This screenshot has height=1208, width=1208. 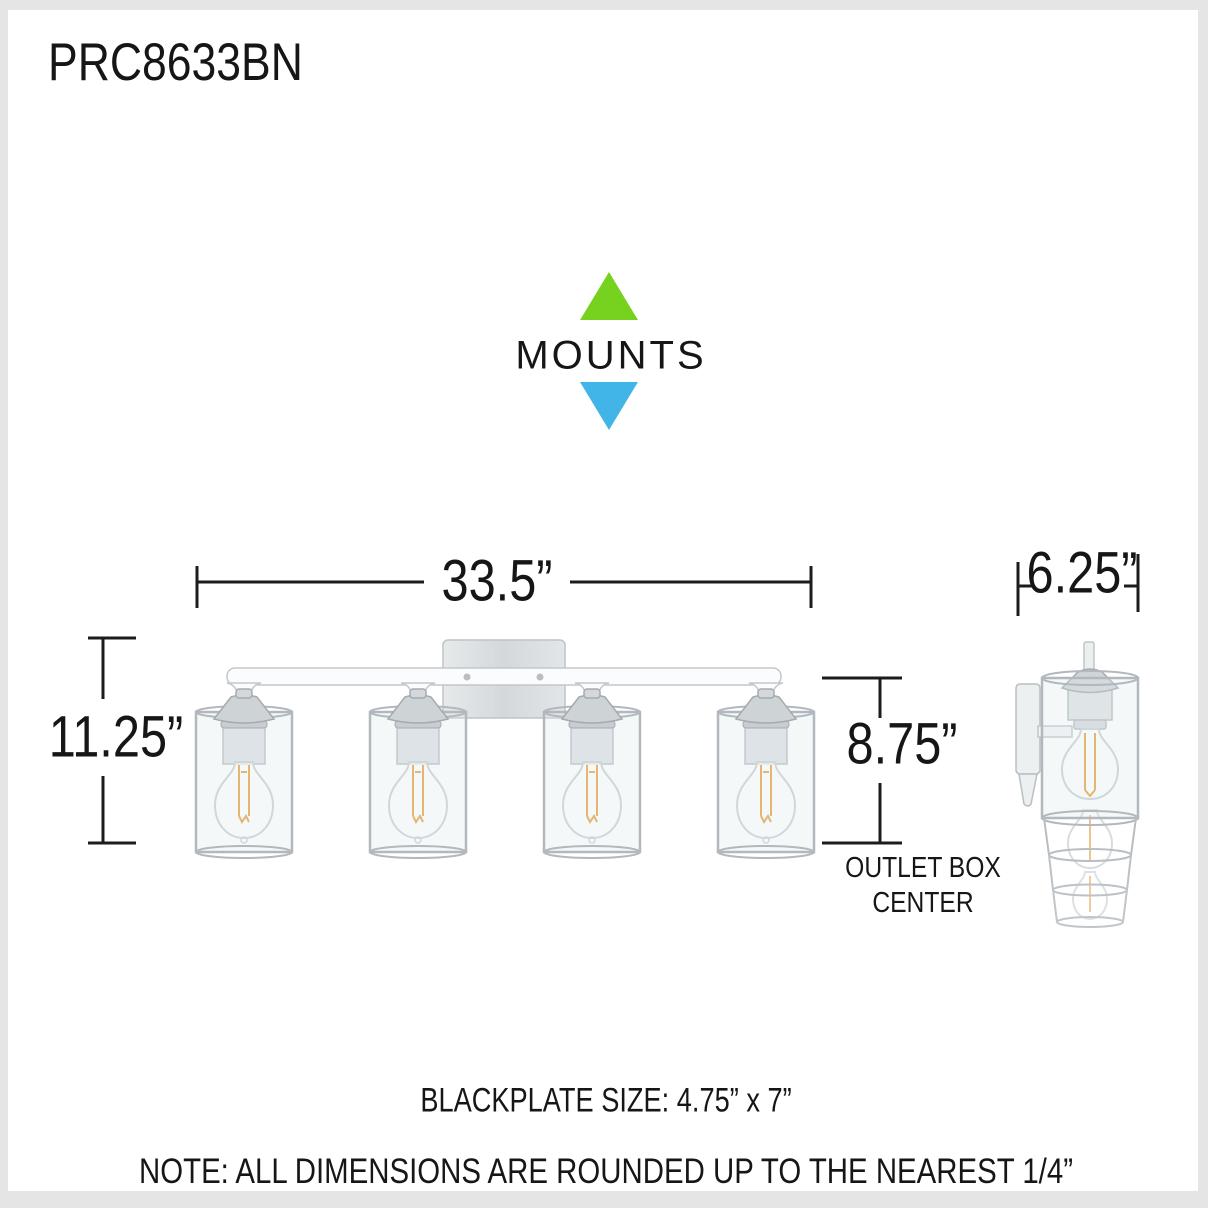 What do you see at coordinates (923, 868) in the screenshot?
I see `outlet-box-caption-line1: OUTLET BOX` at bounding box center [923, 868].